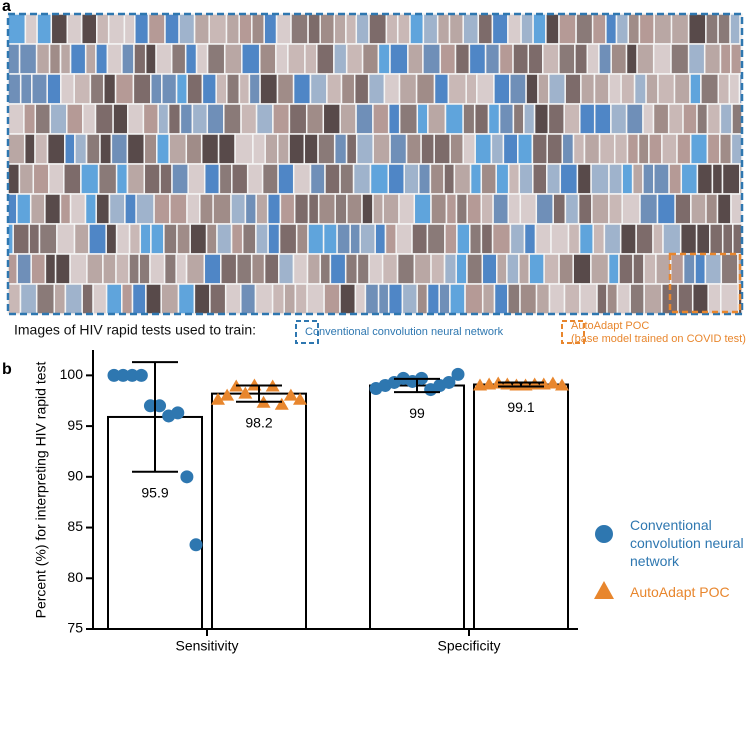 The width and height of the screenshot is (748, 738). Describe the element at coordinates (6, 7) in the screenshot. I see `panel-label: a` at that location.